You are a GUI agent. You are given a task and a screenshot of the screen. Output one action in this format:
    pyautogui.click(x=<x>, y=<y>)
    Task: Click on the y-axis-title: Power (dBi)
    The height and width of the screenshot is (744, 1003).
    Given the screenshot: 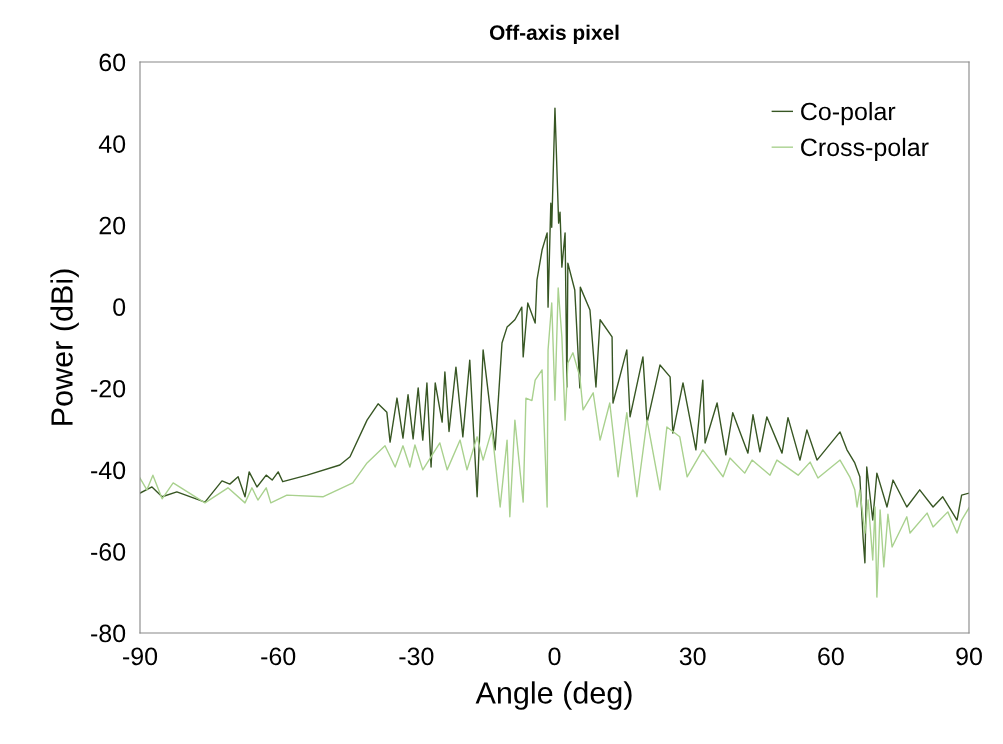 What is the action you would take?
    pyautogui.click(x=64, y=347)
    